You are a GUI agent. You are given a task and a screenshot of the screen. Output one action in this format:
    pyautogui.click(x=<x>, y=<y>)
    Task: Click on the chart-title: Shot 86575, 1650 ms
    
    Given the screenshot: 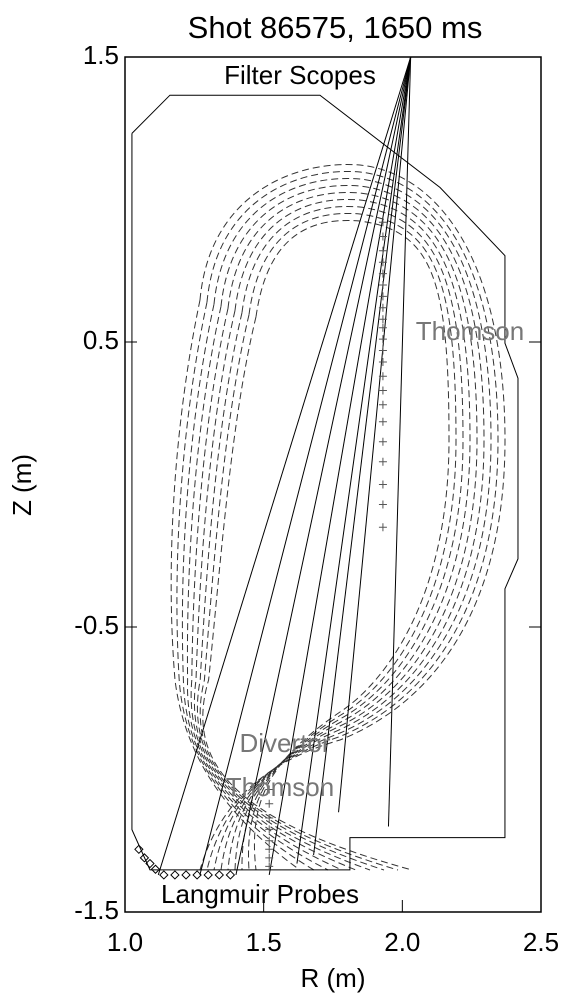 What is the action you would take?
    pyautogui.click(x=335, y=27)
    